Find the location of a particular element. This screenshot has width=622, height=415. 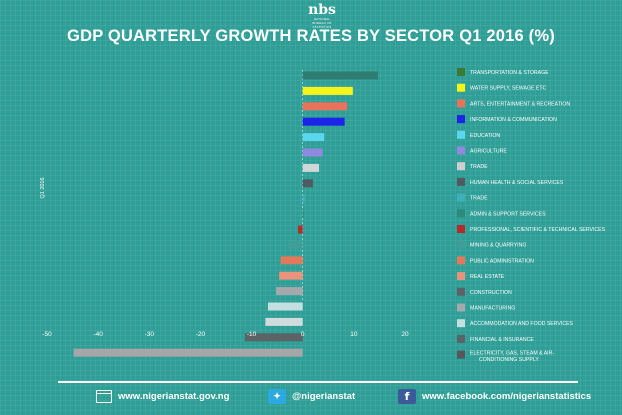

legend-label-10: ADMIN & SUPPORT SERVICES is located at coordinates (508, 214).